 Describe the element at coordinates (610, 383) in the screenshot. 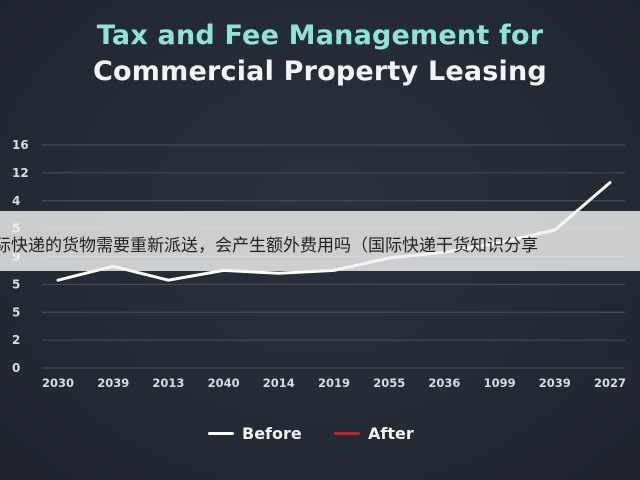

I see `x-tick-label: 2027` at that location.